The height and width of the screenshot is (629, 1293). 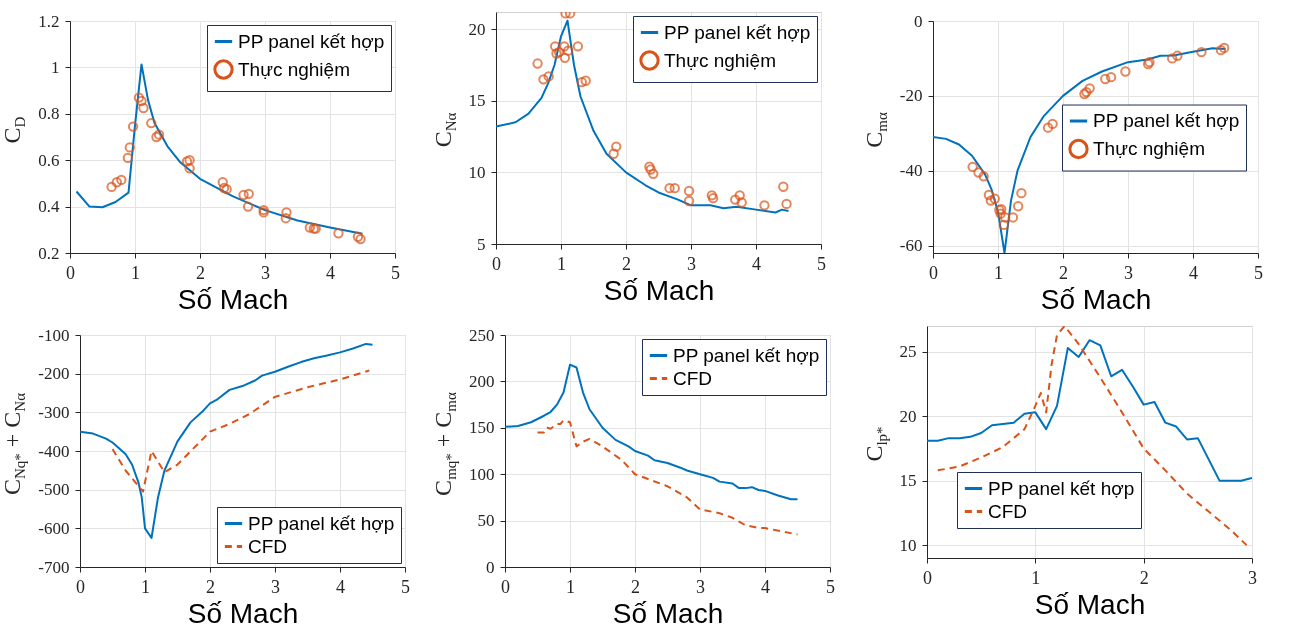 I want to click on y-tick-label: -100, so click(x=54, y=335).